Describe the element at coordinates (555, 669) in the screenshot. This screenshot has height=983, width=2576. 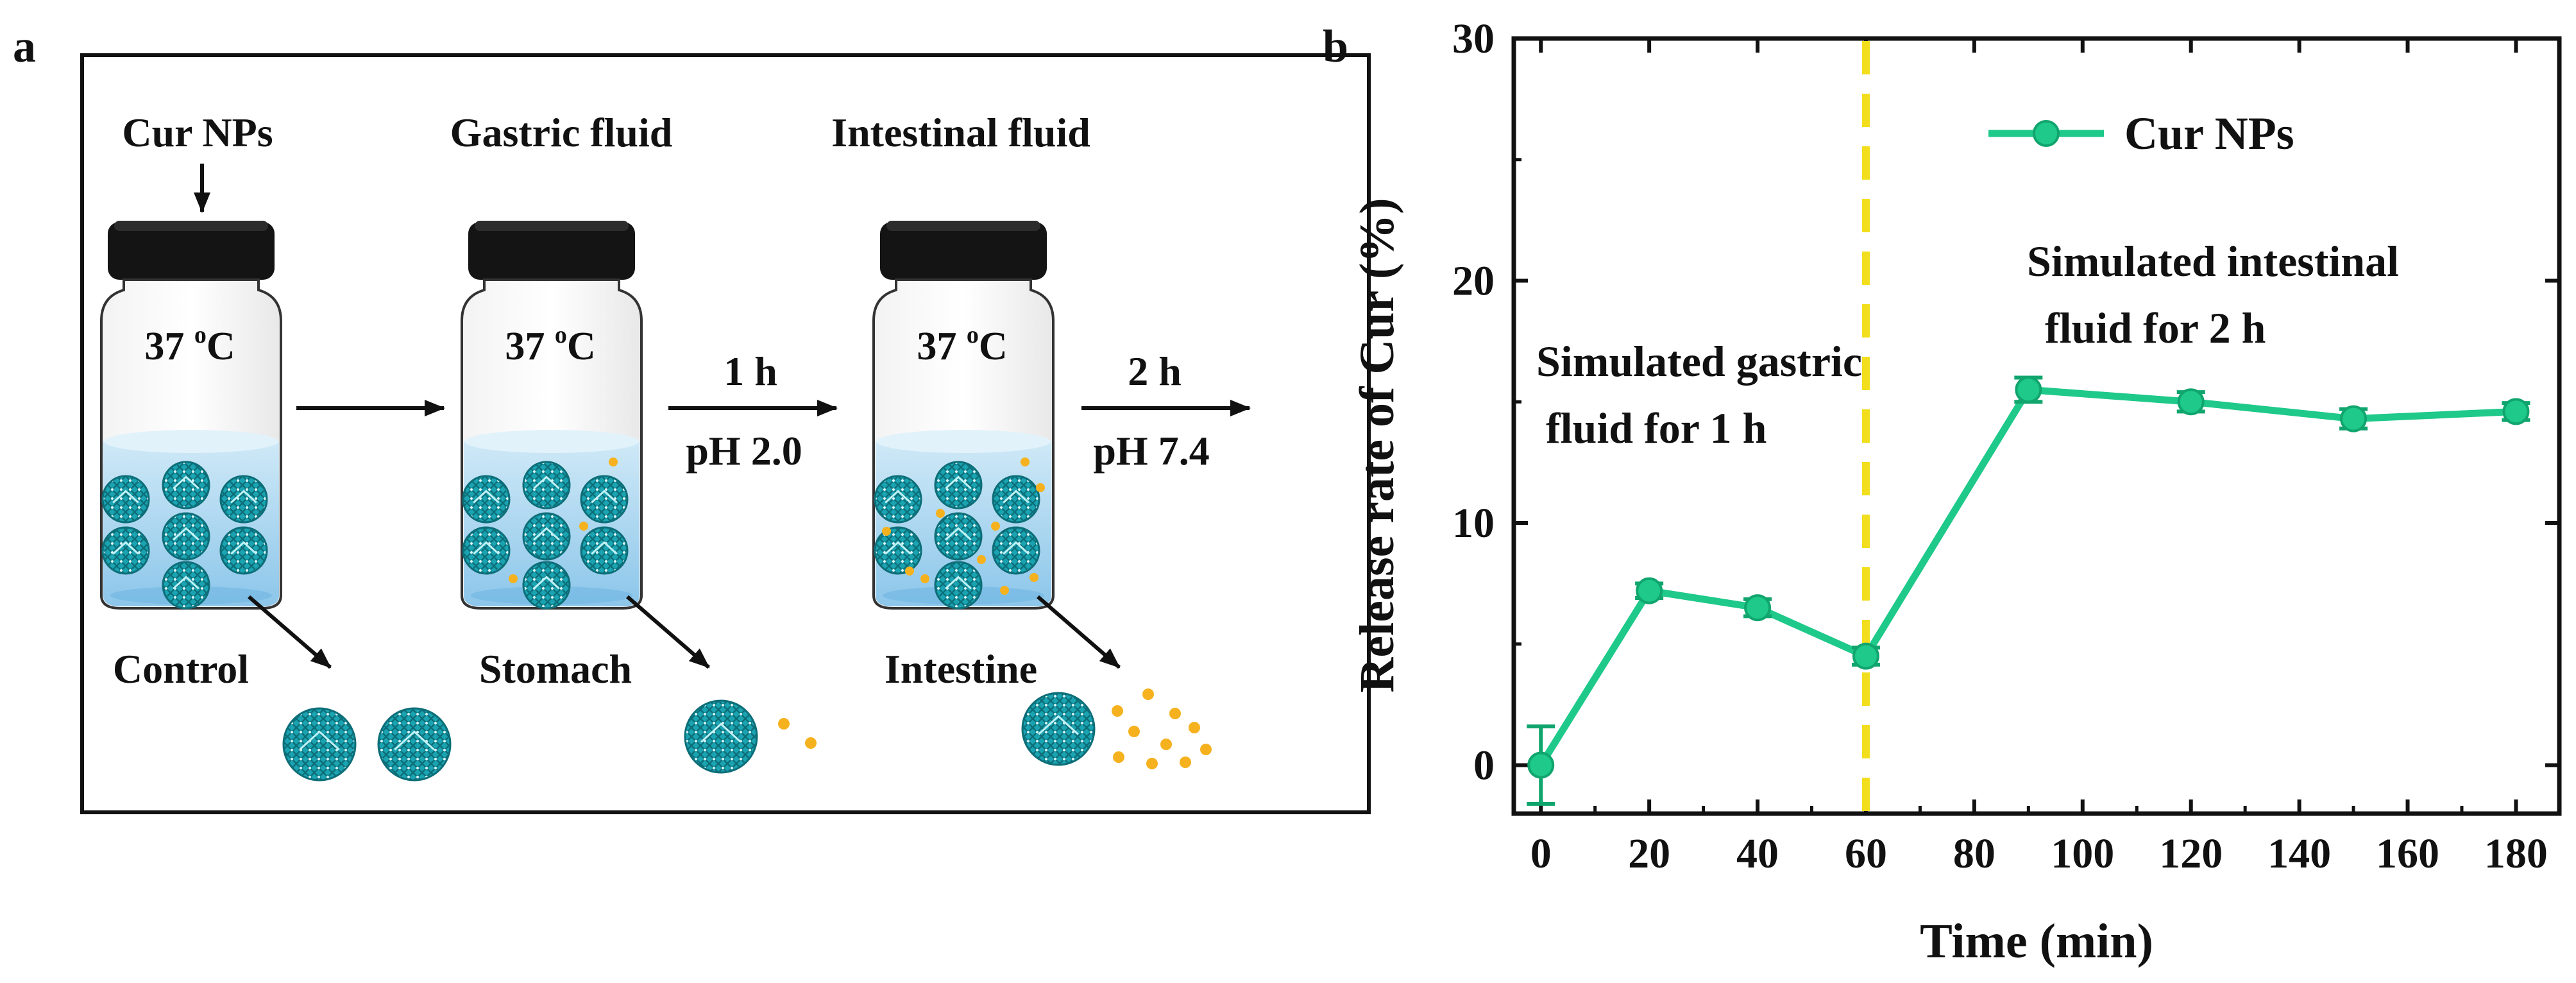
I see `label-stomach: Stomach` at that location.